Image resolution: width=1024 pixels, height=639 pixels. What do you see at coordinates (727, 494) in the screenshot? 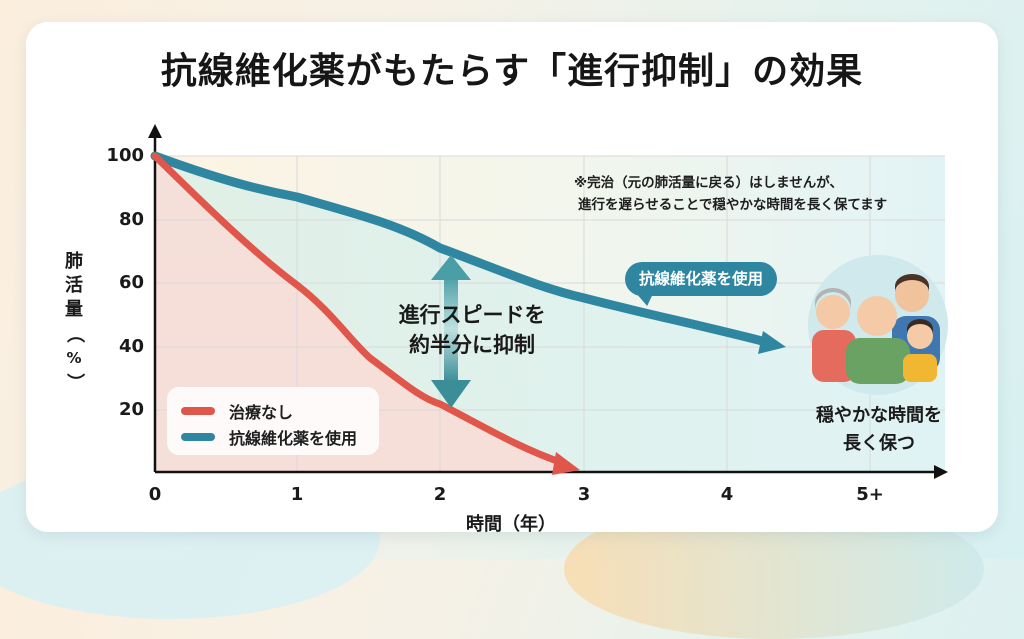
I see `x-tick-4: 4` at bounding box center [727, 494].